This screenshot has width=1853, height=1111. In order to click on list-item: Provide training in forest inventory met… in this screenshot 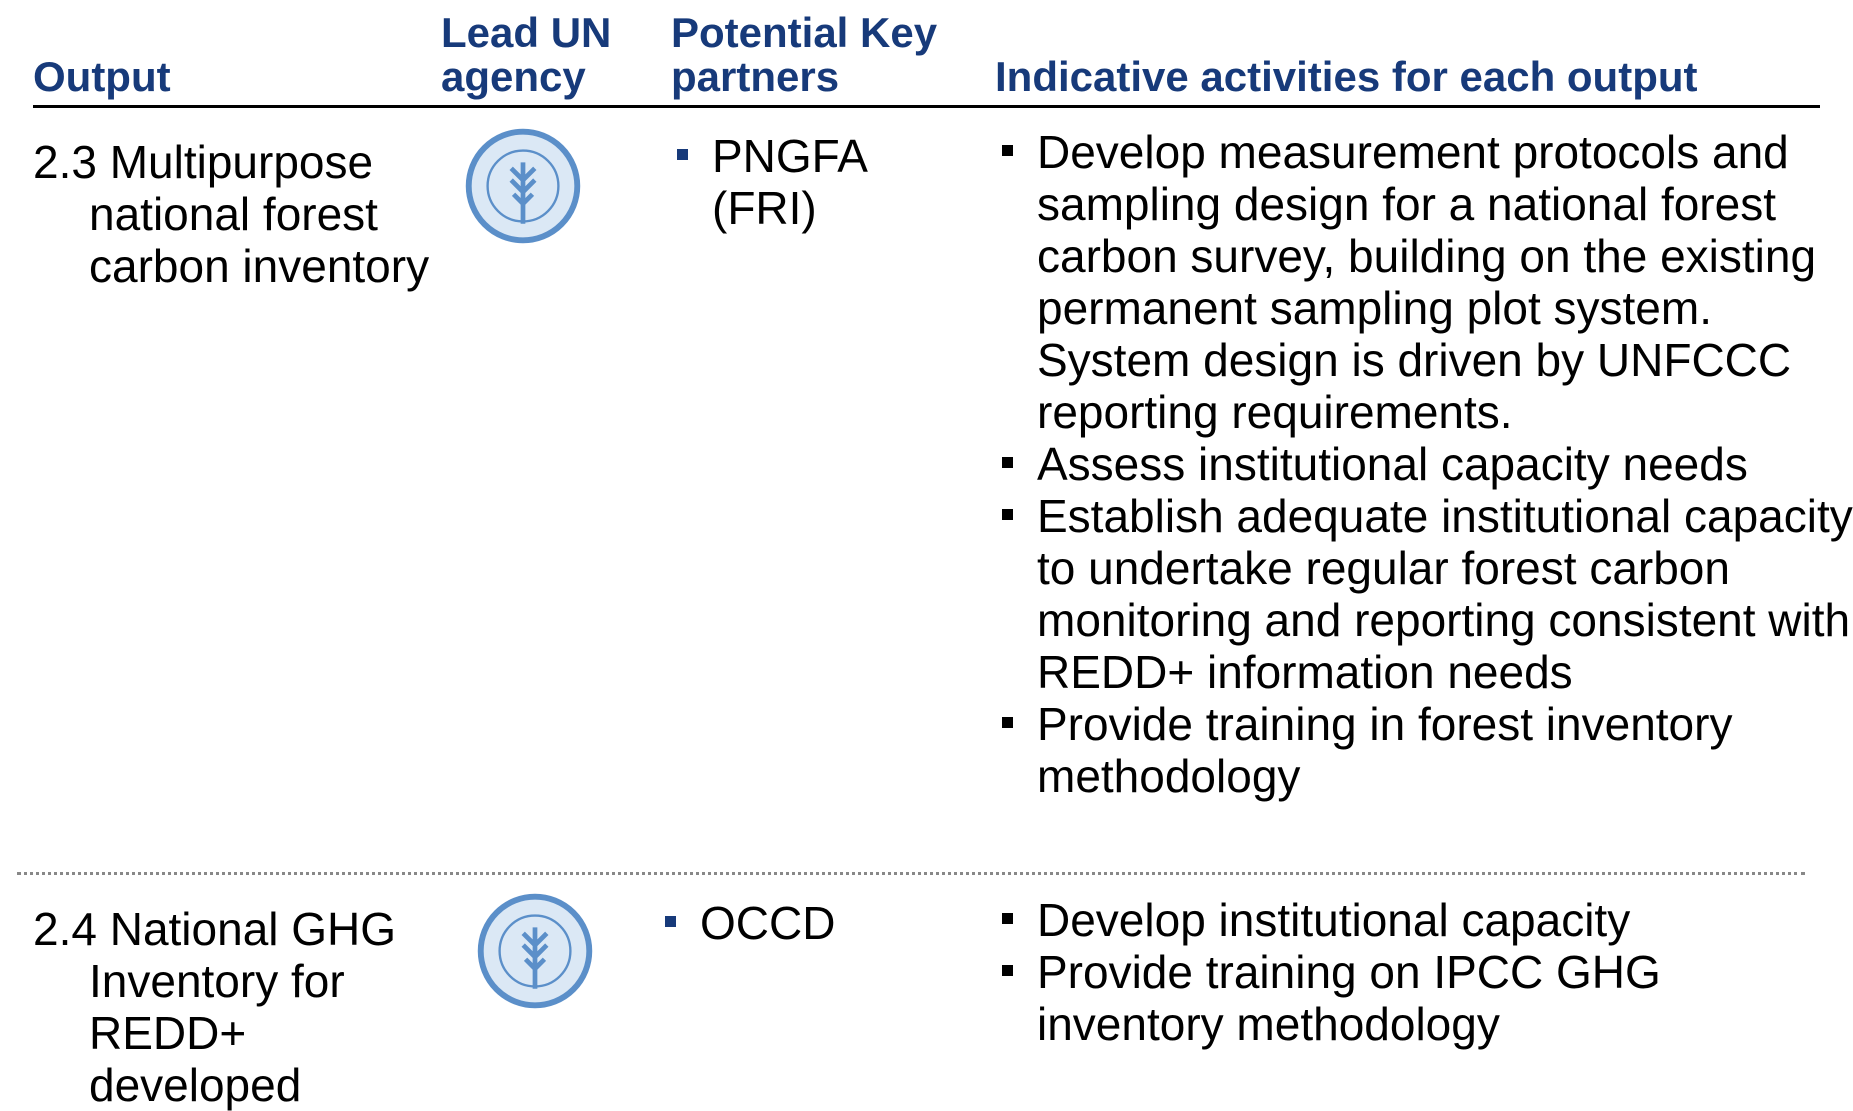, I will do `click(1426, 750)`.